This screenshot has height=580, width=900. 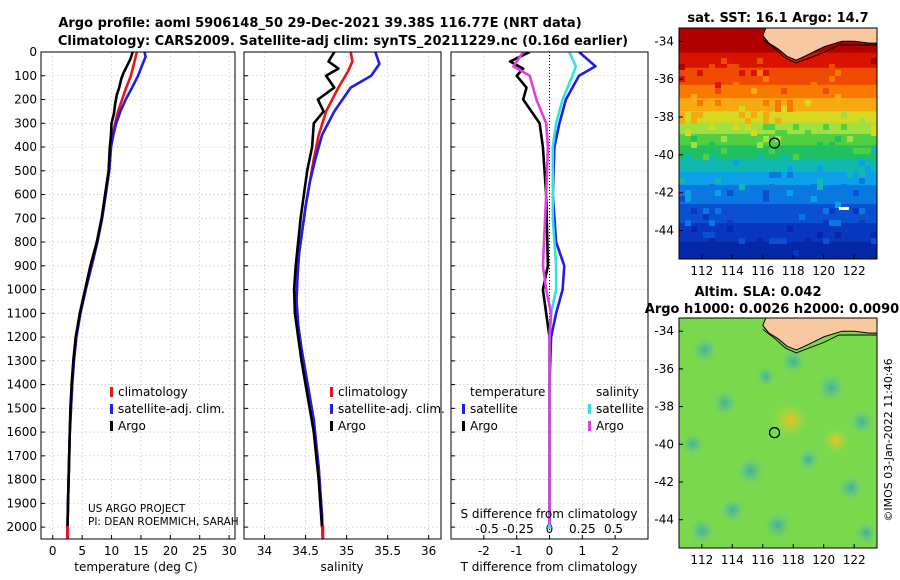 I want to click on x-tick-label: -1, so click(x=517, y=551).